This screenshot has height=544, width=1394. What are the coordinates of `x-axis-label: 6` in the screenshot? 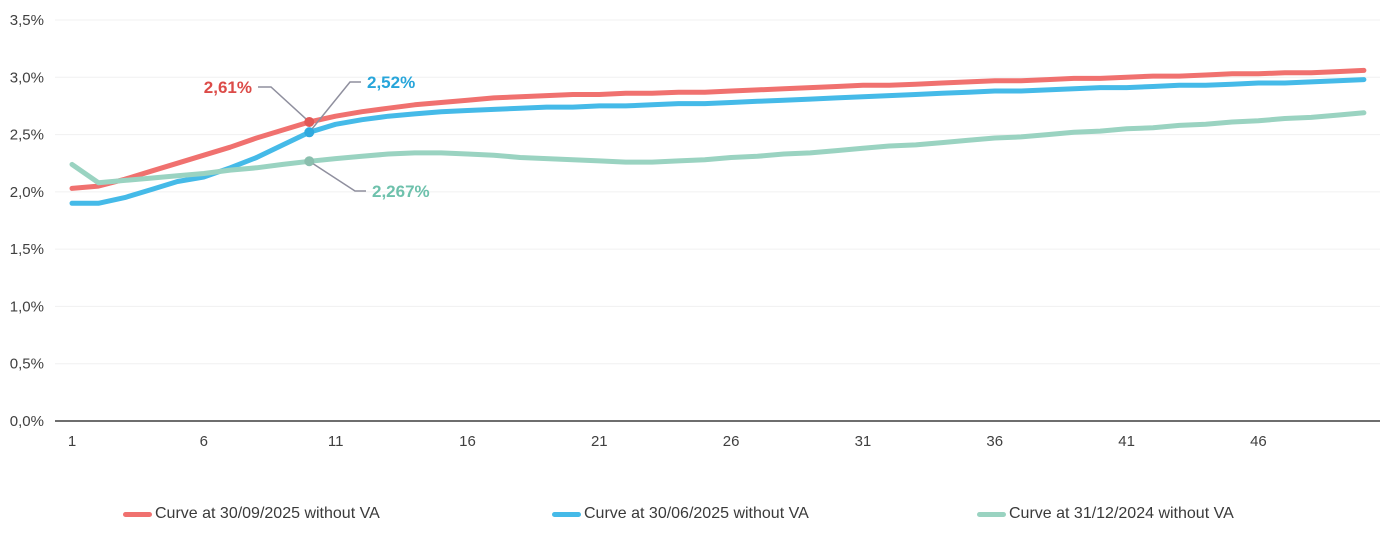 It's located at (204, 441).